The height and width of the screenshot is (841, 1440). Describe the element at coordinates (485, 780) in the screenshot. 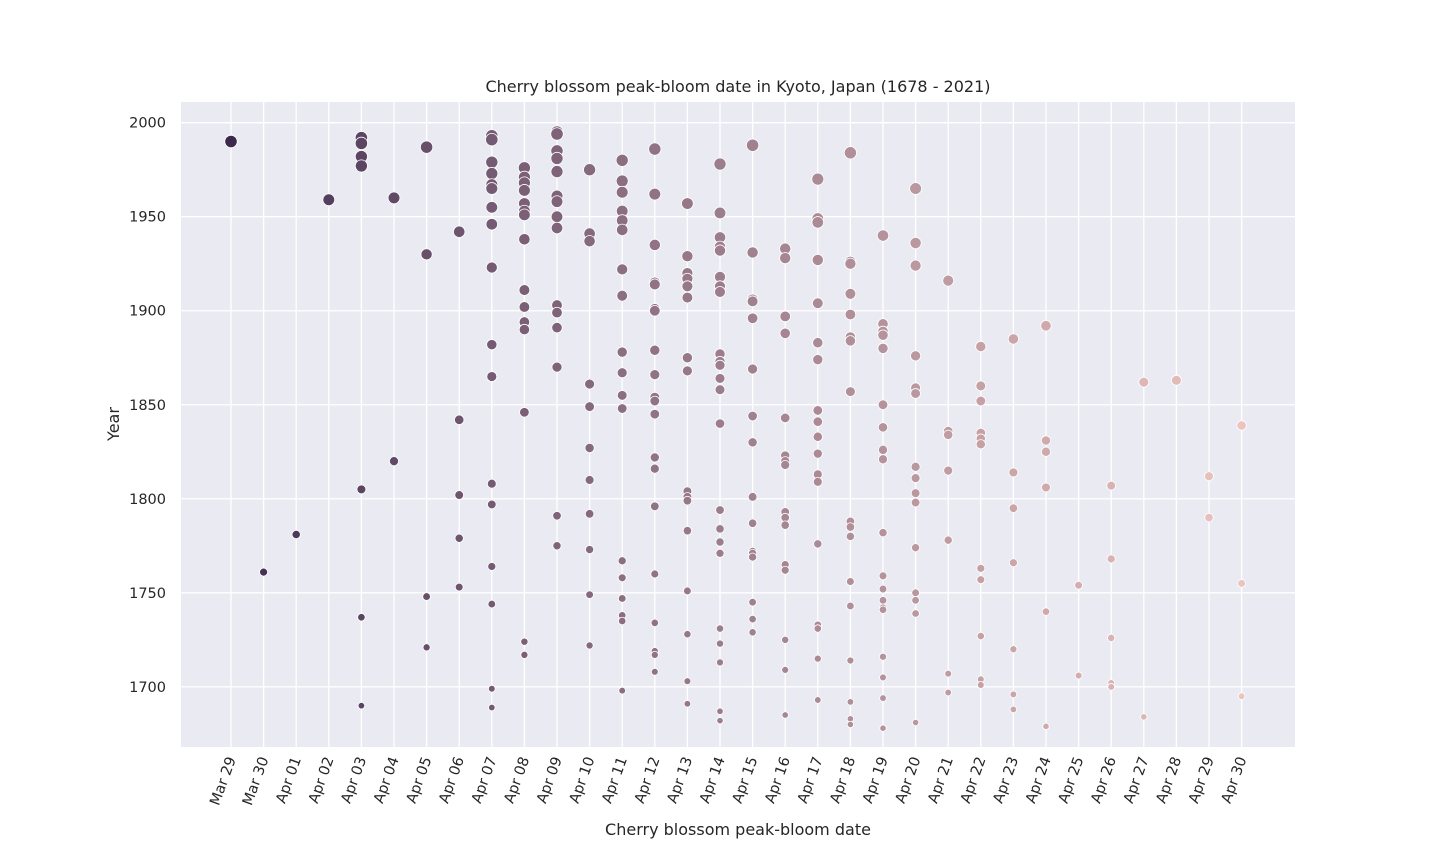

I see `x-tick-label: Apr 07` at that location.